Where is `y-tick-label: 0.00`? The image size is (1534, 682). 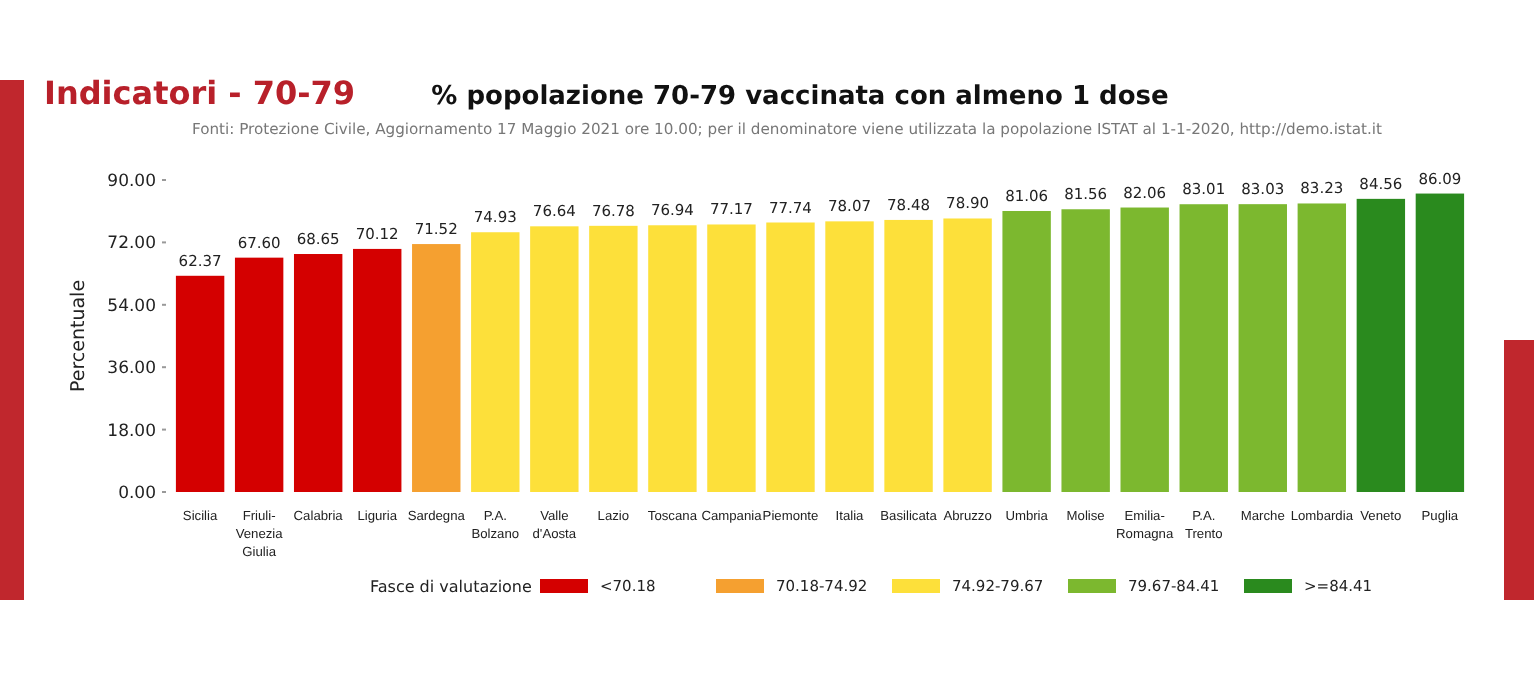 y-tick-label: 0.00 is located at coordinates (137, 493).